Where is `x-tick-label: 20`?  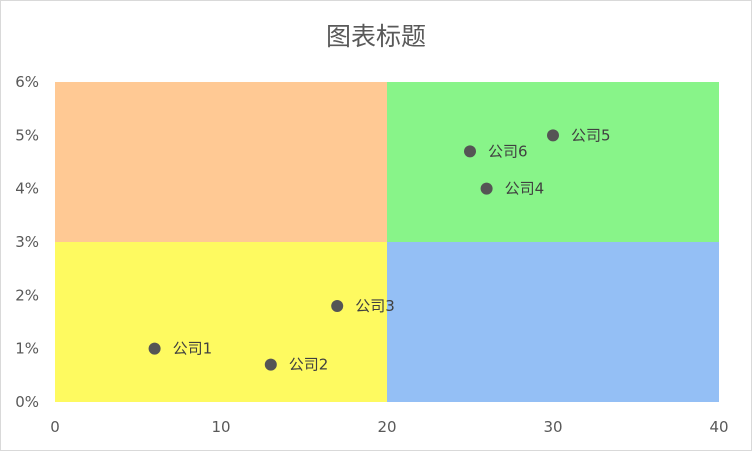 x-tick-label: 20 is located at coordinates (386, 427).